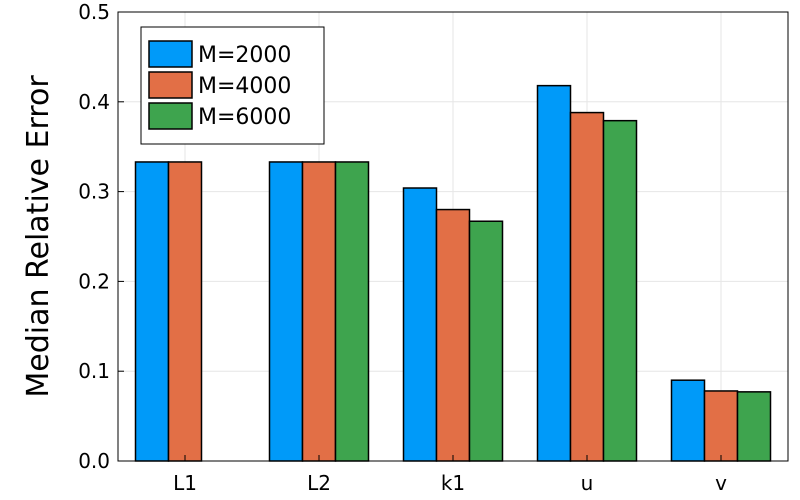 The image size is (800, 500). Describe the element at coordinates (587, 483) in the screenshot. I see `x-tick-label: u` at that location.